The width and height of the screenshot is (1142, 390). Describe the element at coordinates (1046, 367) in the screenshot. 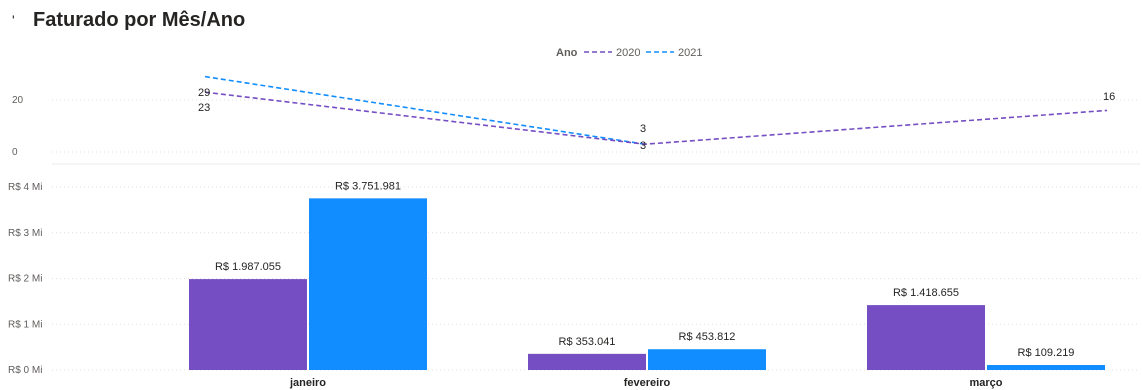

I see `bar-2021-março` at that location.